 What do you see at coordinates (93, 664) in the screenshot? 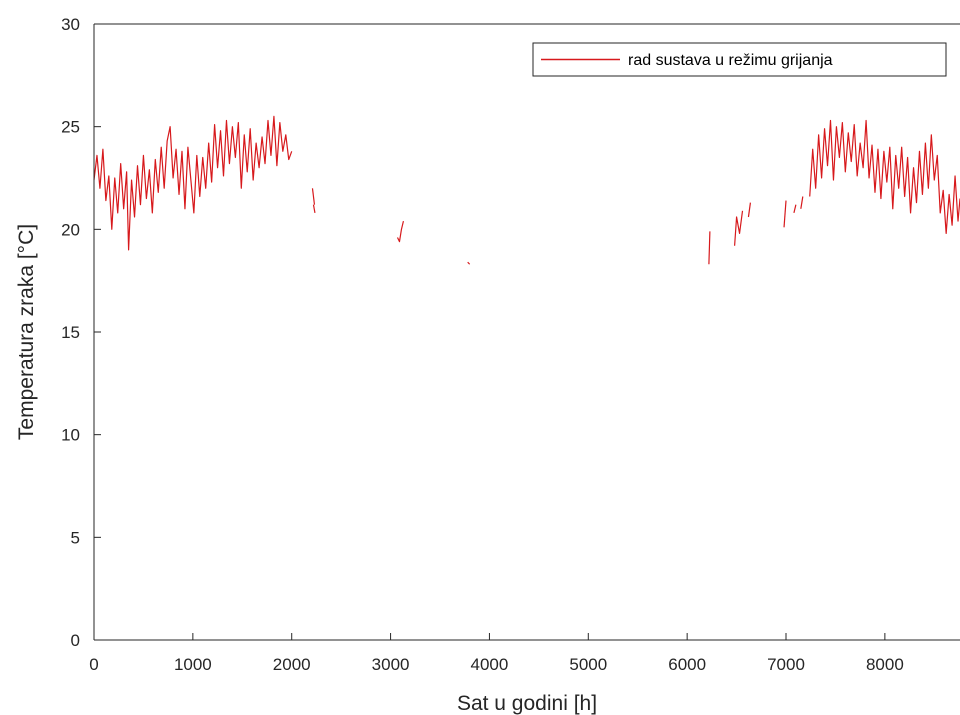
I see `x-tick-label: 0` at bounding box center [93, 664].